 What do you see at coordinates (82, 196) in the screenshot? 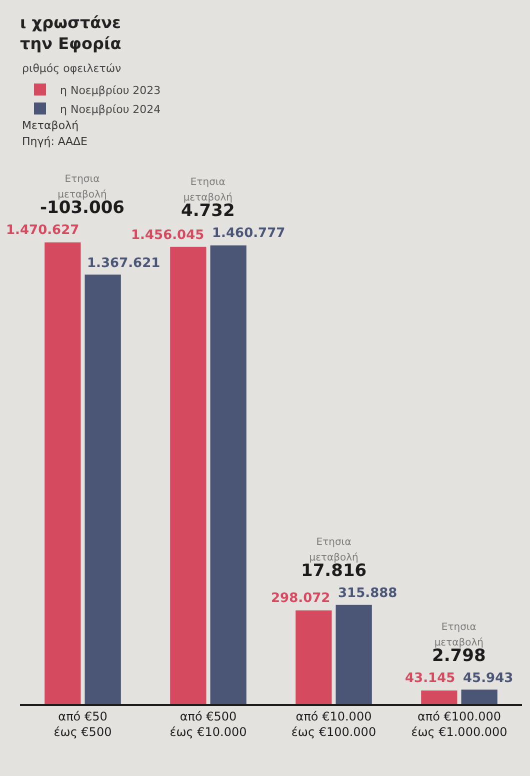
I see `annotation: Ετησια μεταβολή -103.006` at bounding box center [82, 196].